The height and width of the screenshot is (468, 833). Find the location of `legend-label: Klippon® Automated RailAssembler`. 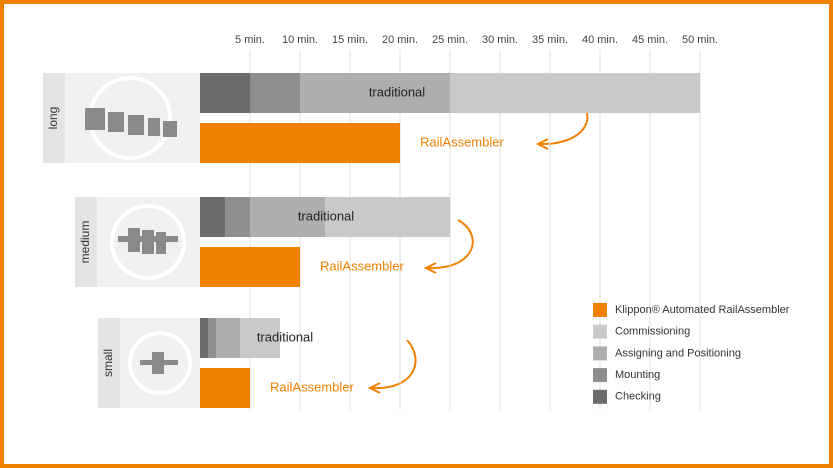

legend-label: Klippon® Automated RailAssembler is located at coordinates (702, 310).